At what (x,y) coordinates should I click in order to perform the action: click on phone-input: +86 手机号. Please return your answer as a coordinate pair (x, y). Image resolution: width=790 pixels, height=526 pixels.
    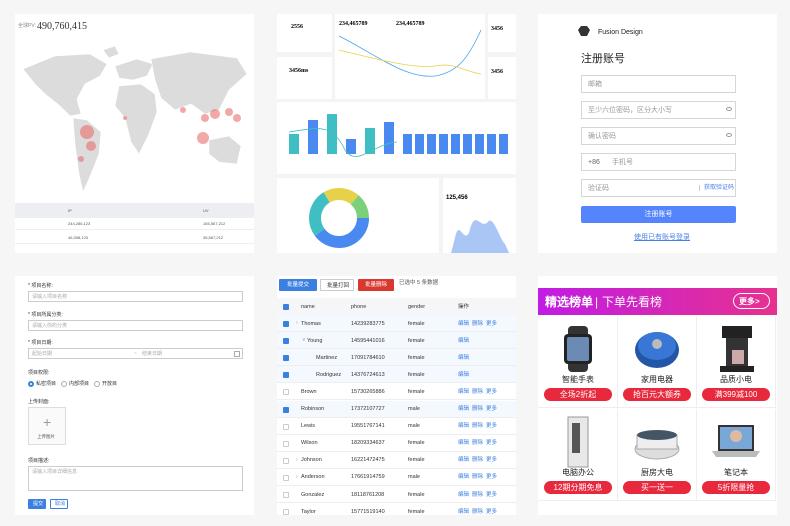
    Looking at the image, I should click on (658, 162).